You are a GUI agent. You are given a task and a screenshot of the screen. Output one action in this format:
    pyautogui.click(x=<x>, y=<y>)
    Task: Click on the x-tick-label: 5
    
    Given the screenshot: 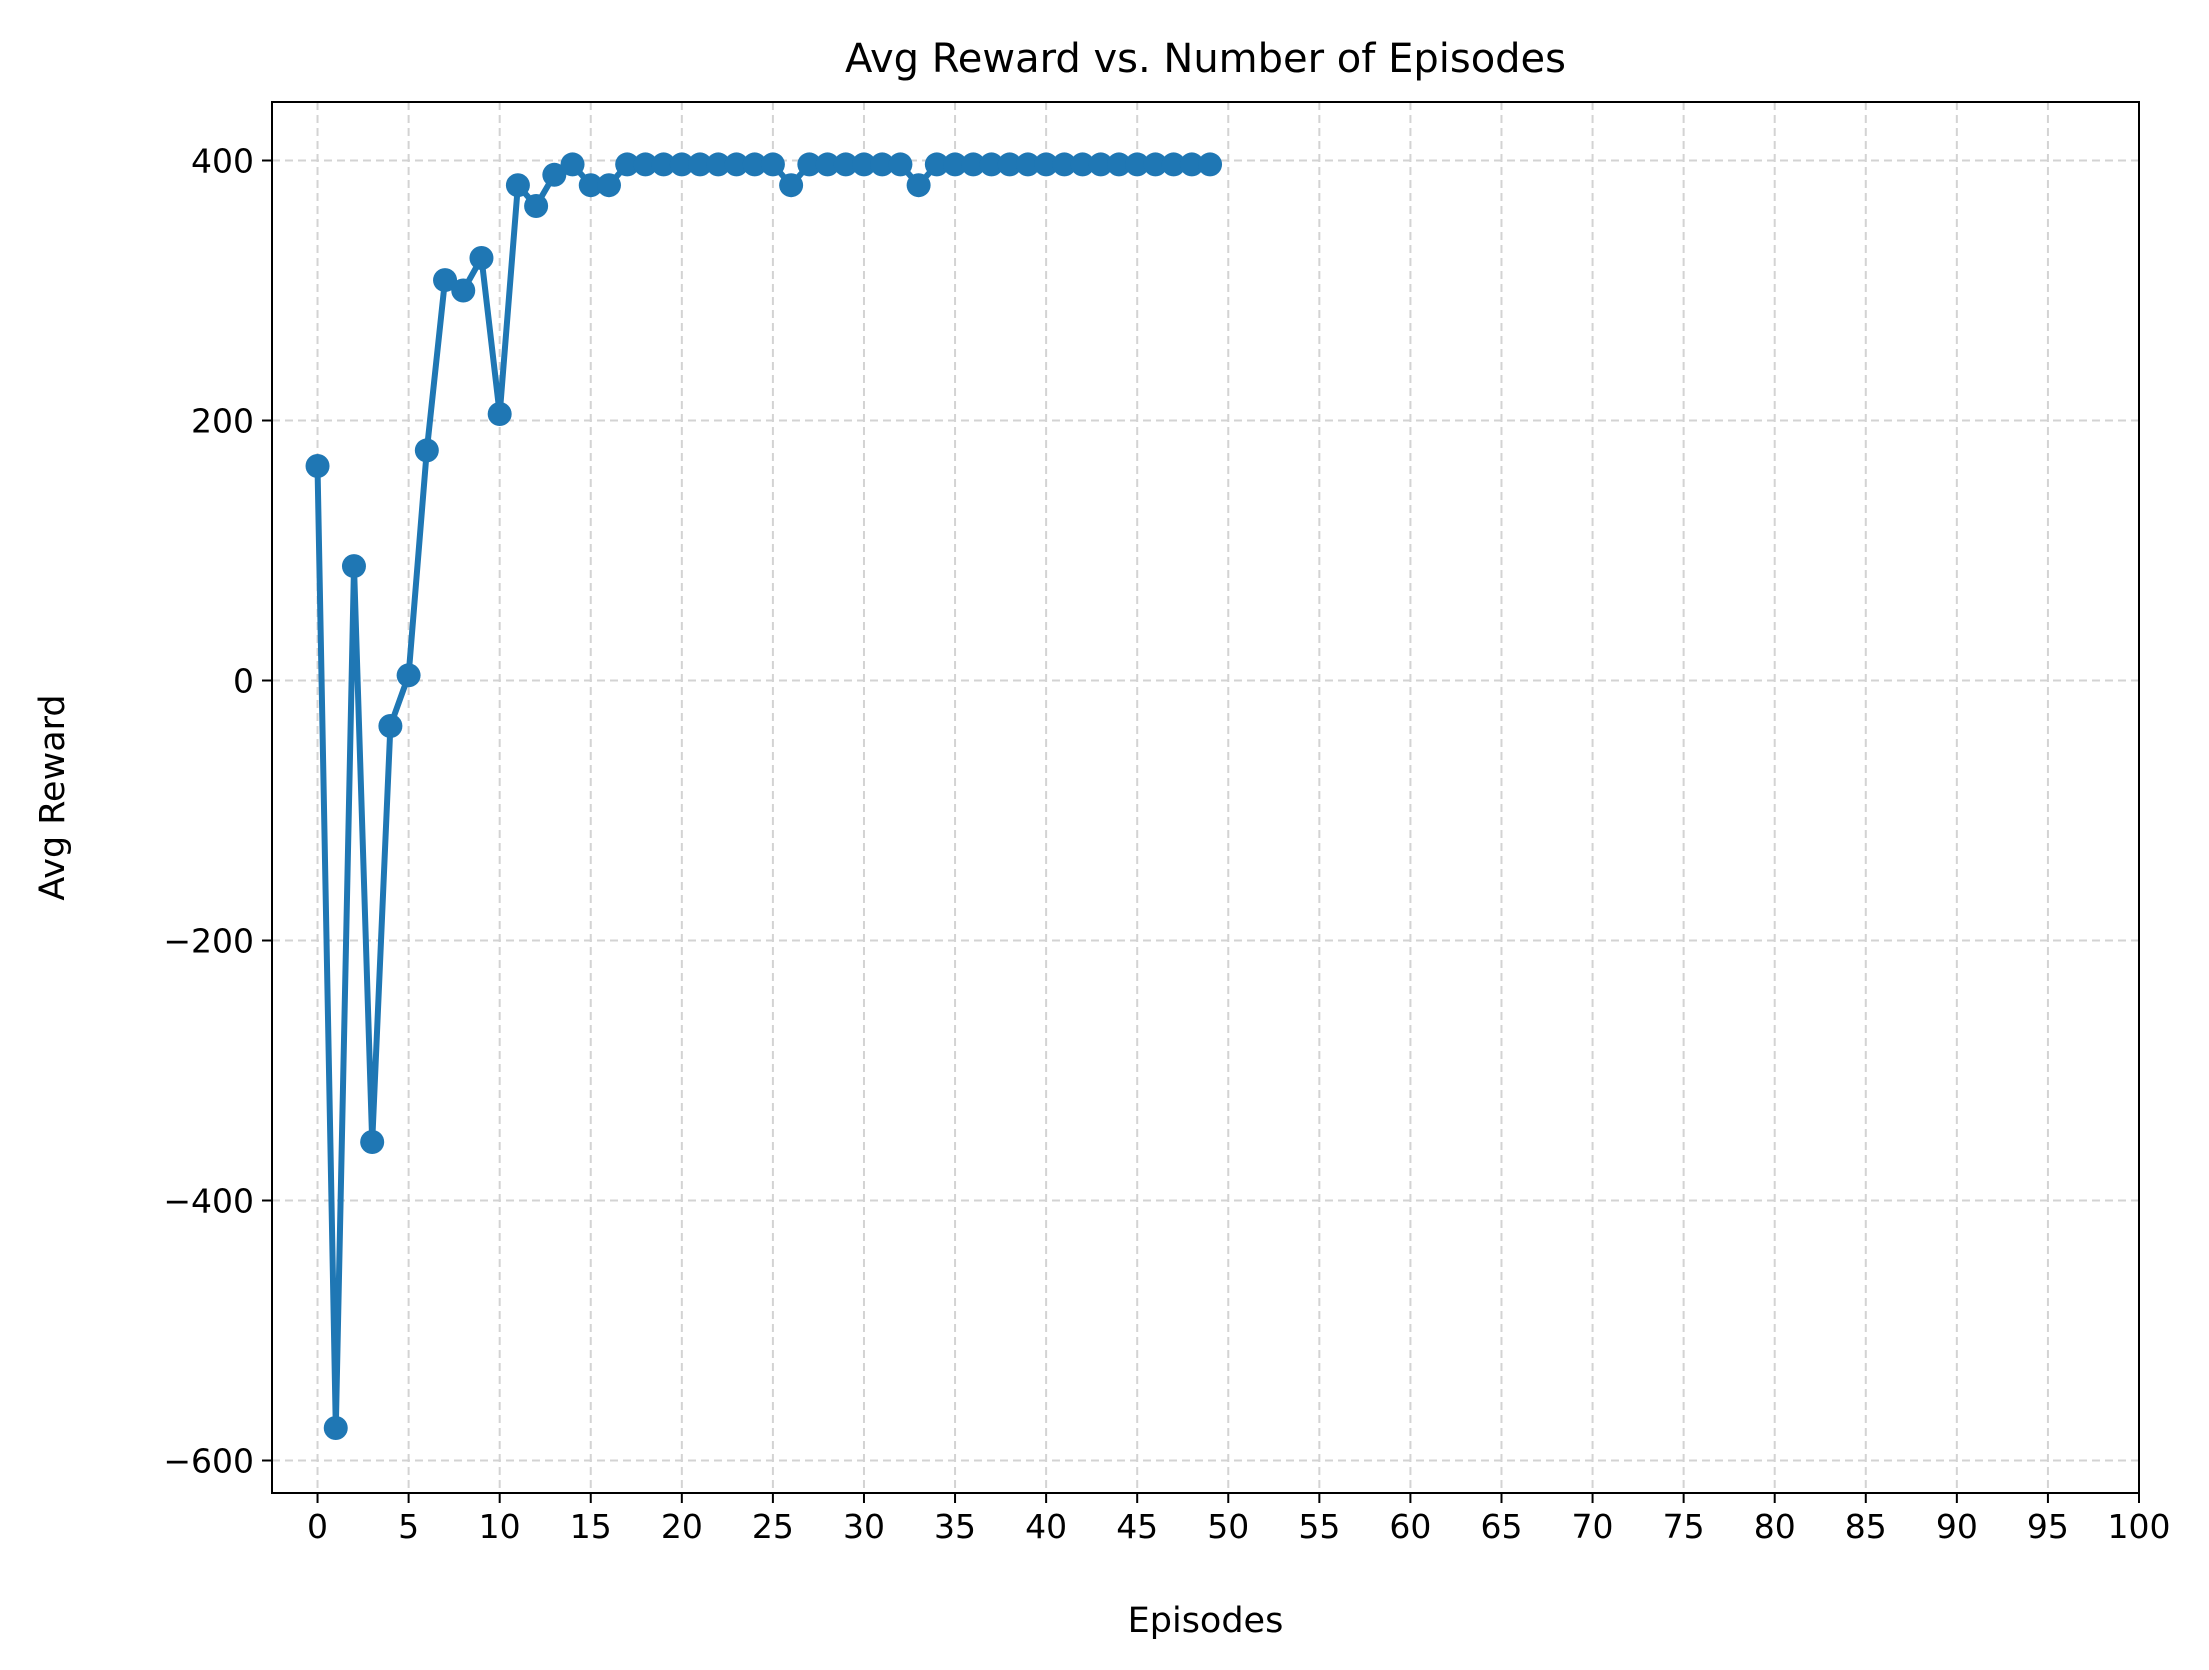 What is the action you would take?
    pyautogui.click(x=408, y=1526)
    